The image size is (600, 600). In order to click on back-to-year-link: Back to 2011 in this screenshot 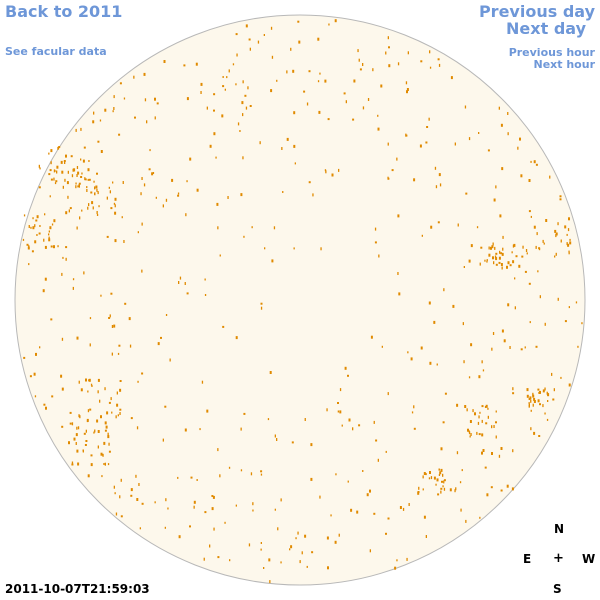, I will do `click(64, 11)`.